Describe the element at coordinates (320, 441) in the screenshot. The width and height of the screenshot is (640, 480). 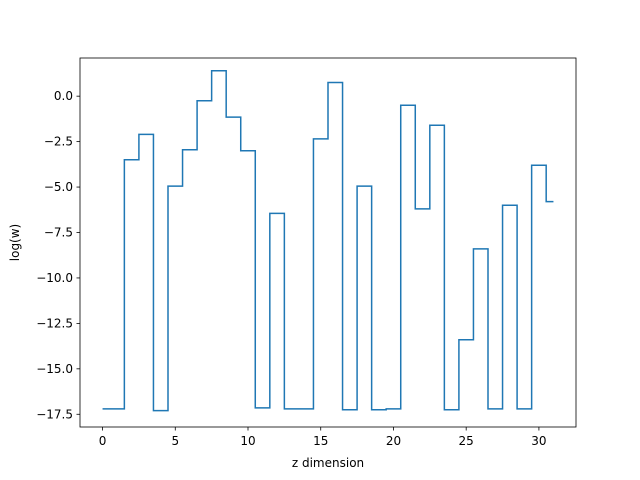
I see `x-tick-label: 15` at that location.